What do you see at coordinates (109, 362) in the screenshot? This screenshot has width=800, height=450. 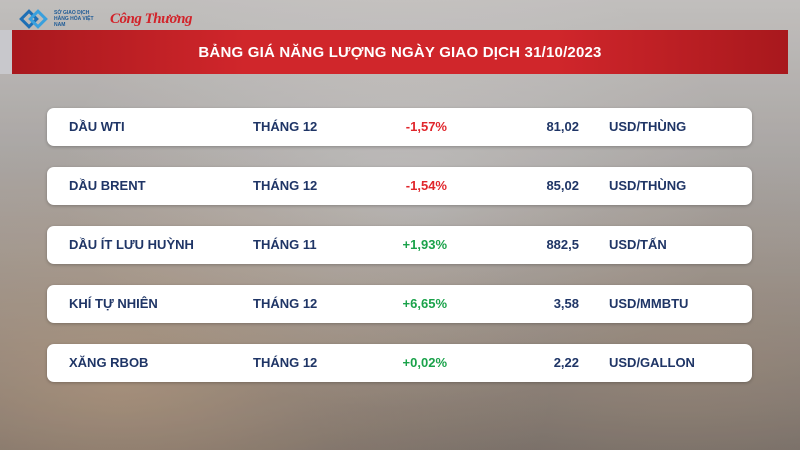 I see `commodity-name: XĂNG RBOB` at bounding box center [109, 362].